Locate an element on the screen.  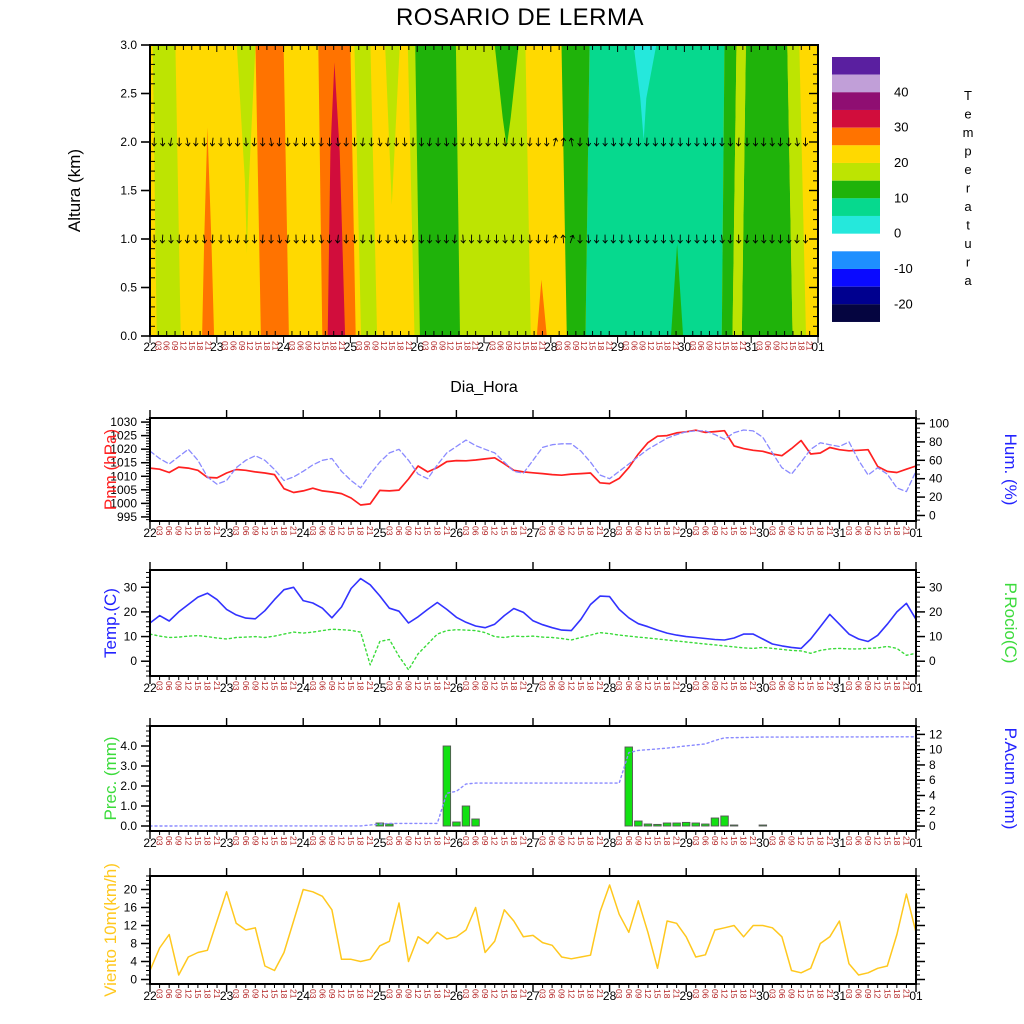
series-hum is located at coordinates (533, 461).